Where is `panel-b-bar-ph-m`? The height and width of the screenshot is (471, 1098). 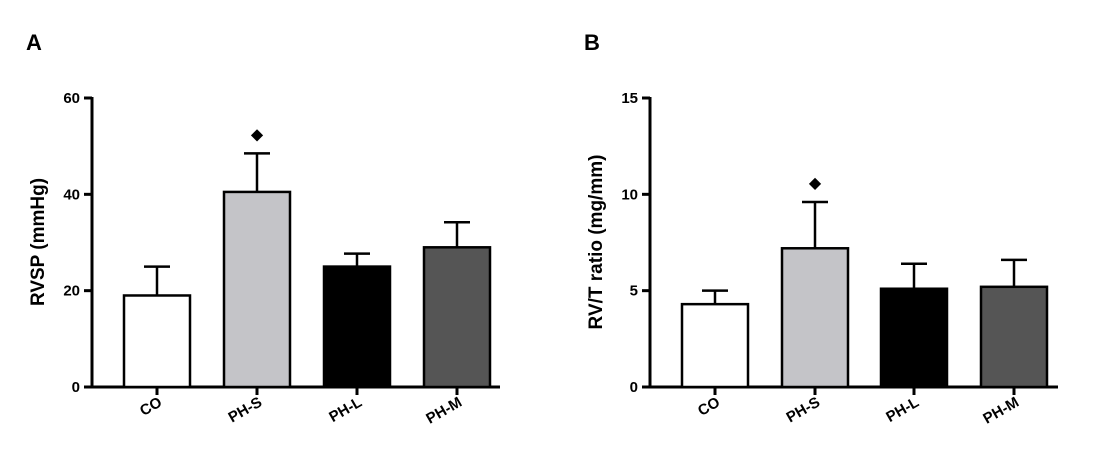
panel-b-bar-ph-m is located at coordinates (1014, 337).